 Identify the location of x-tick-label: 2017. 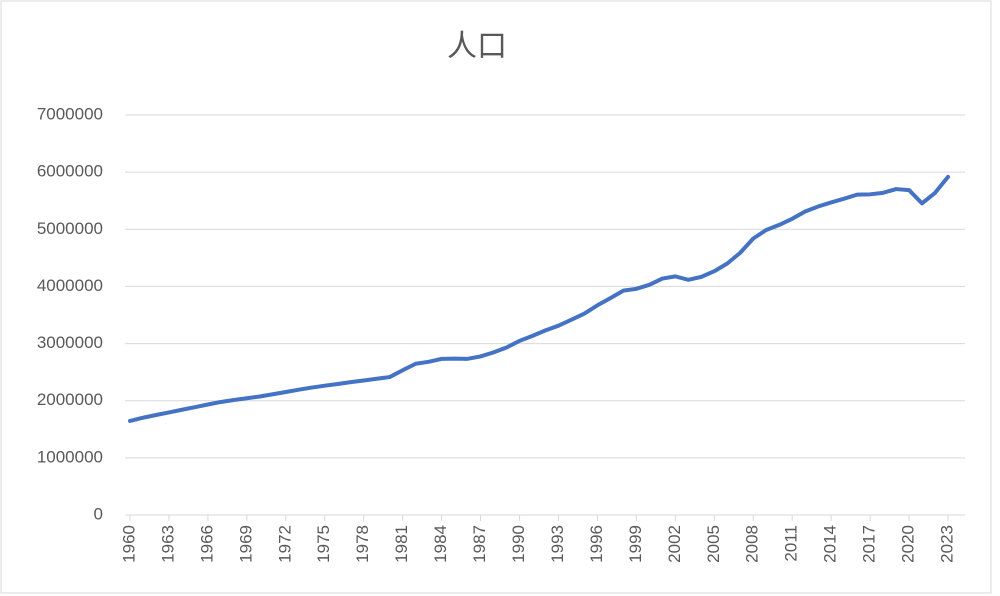
(869, 544).